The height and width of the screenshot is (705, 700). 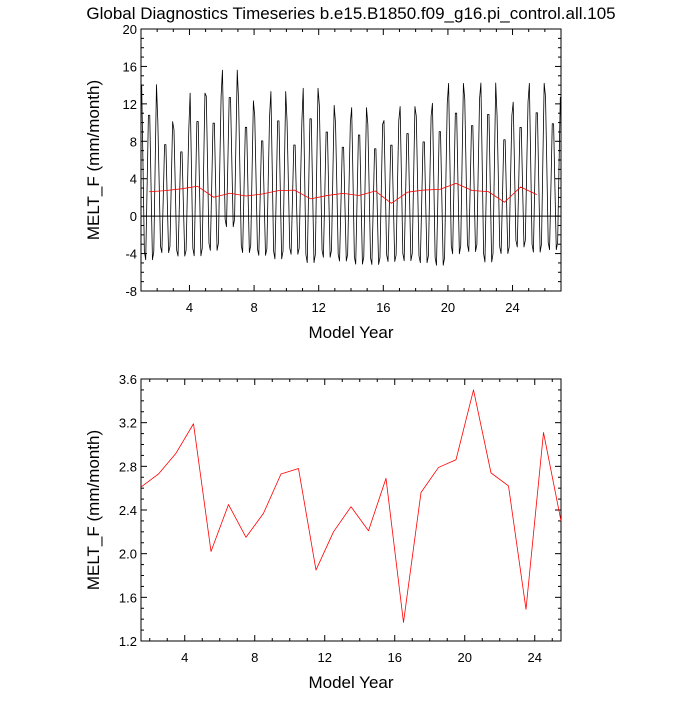 What do you see at coordinates (133, 216) in the screenshot?
I see `top-y-tick-label: 0` at bounding box center [133, 216].